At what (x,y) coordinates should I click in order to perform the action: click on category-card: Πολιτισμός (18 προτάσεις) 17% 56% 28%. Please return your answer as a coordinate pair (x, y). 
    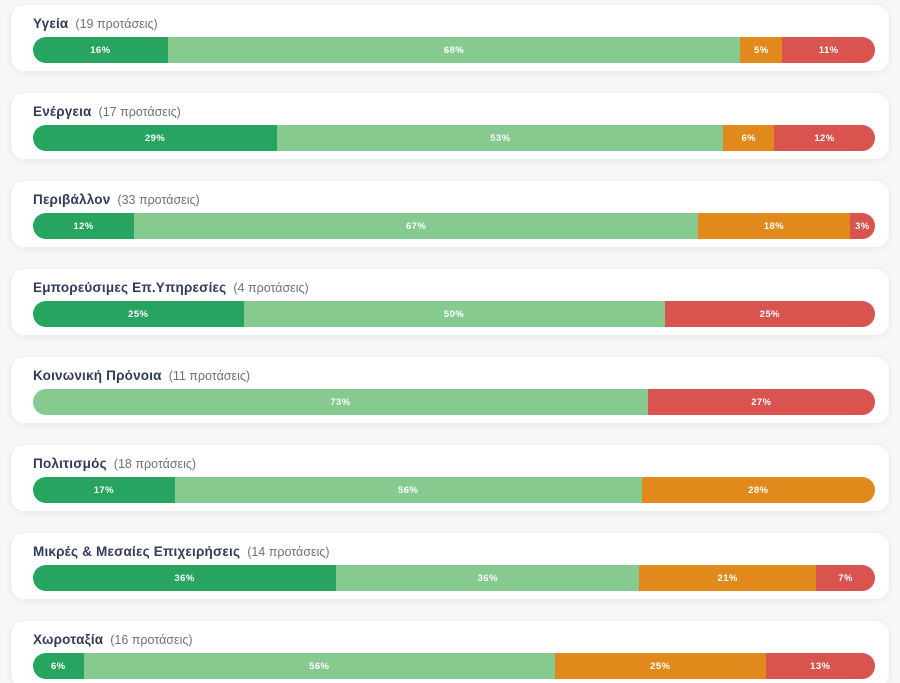
    Looking at the image, I should click on (450, 478).